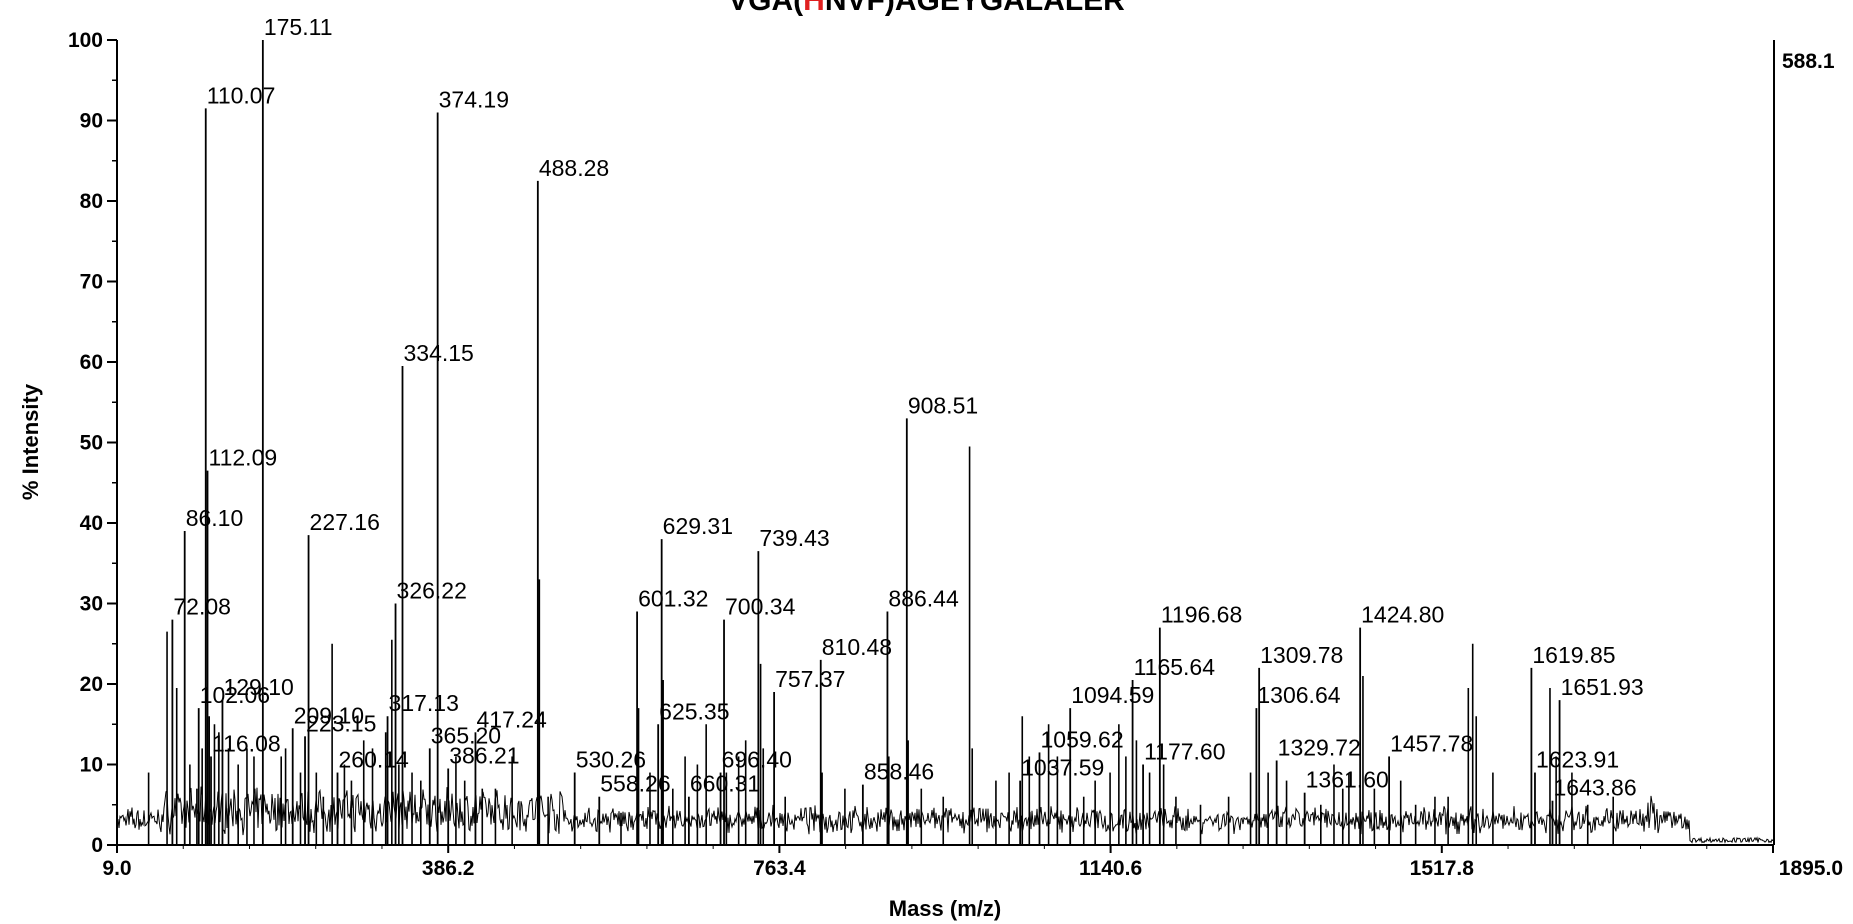 The width and height of the screenshot is (1853, 924). Describe the element at coordinates (91, 443) in the screenshot. I see `y-tick-label: 50` at that location.